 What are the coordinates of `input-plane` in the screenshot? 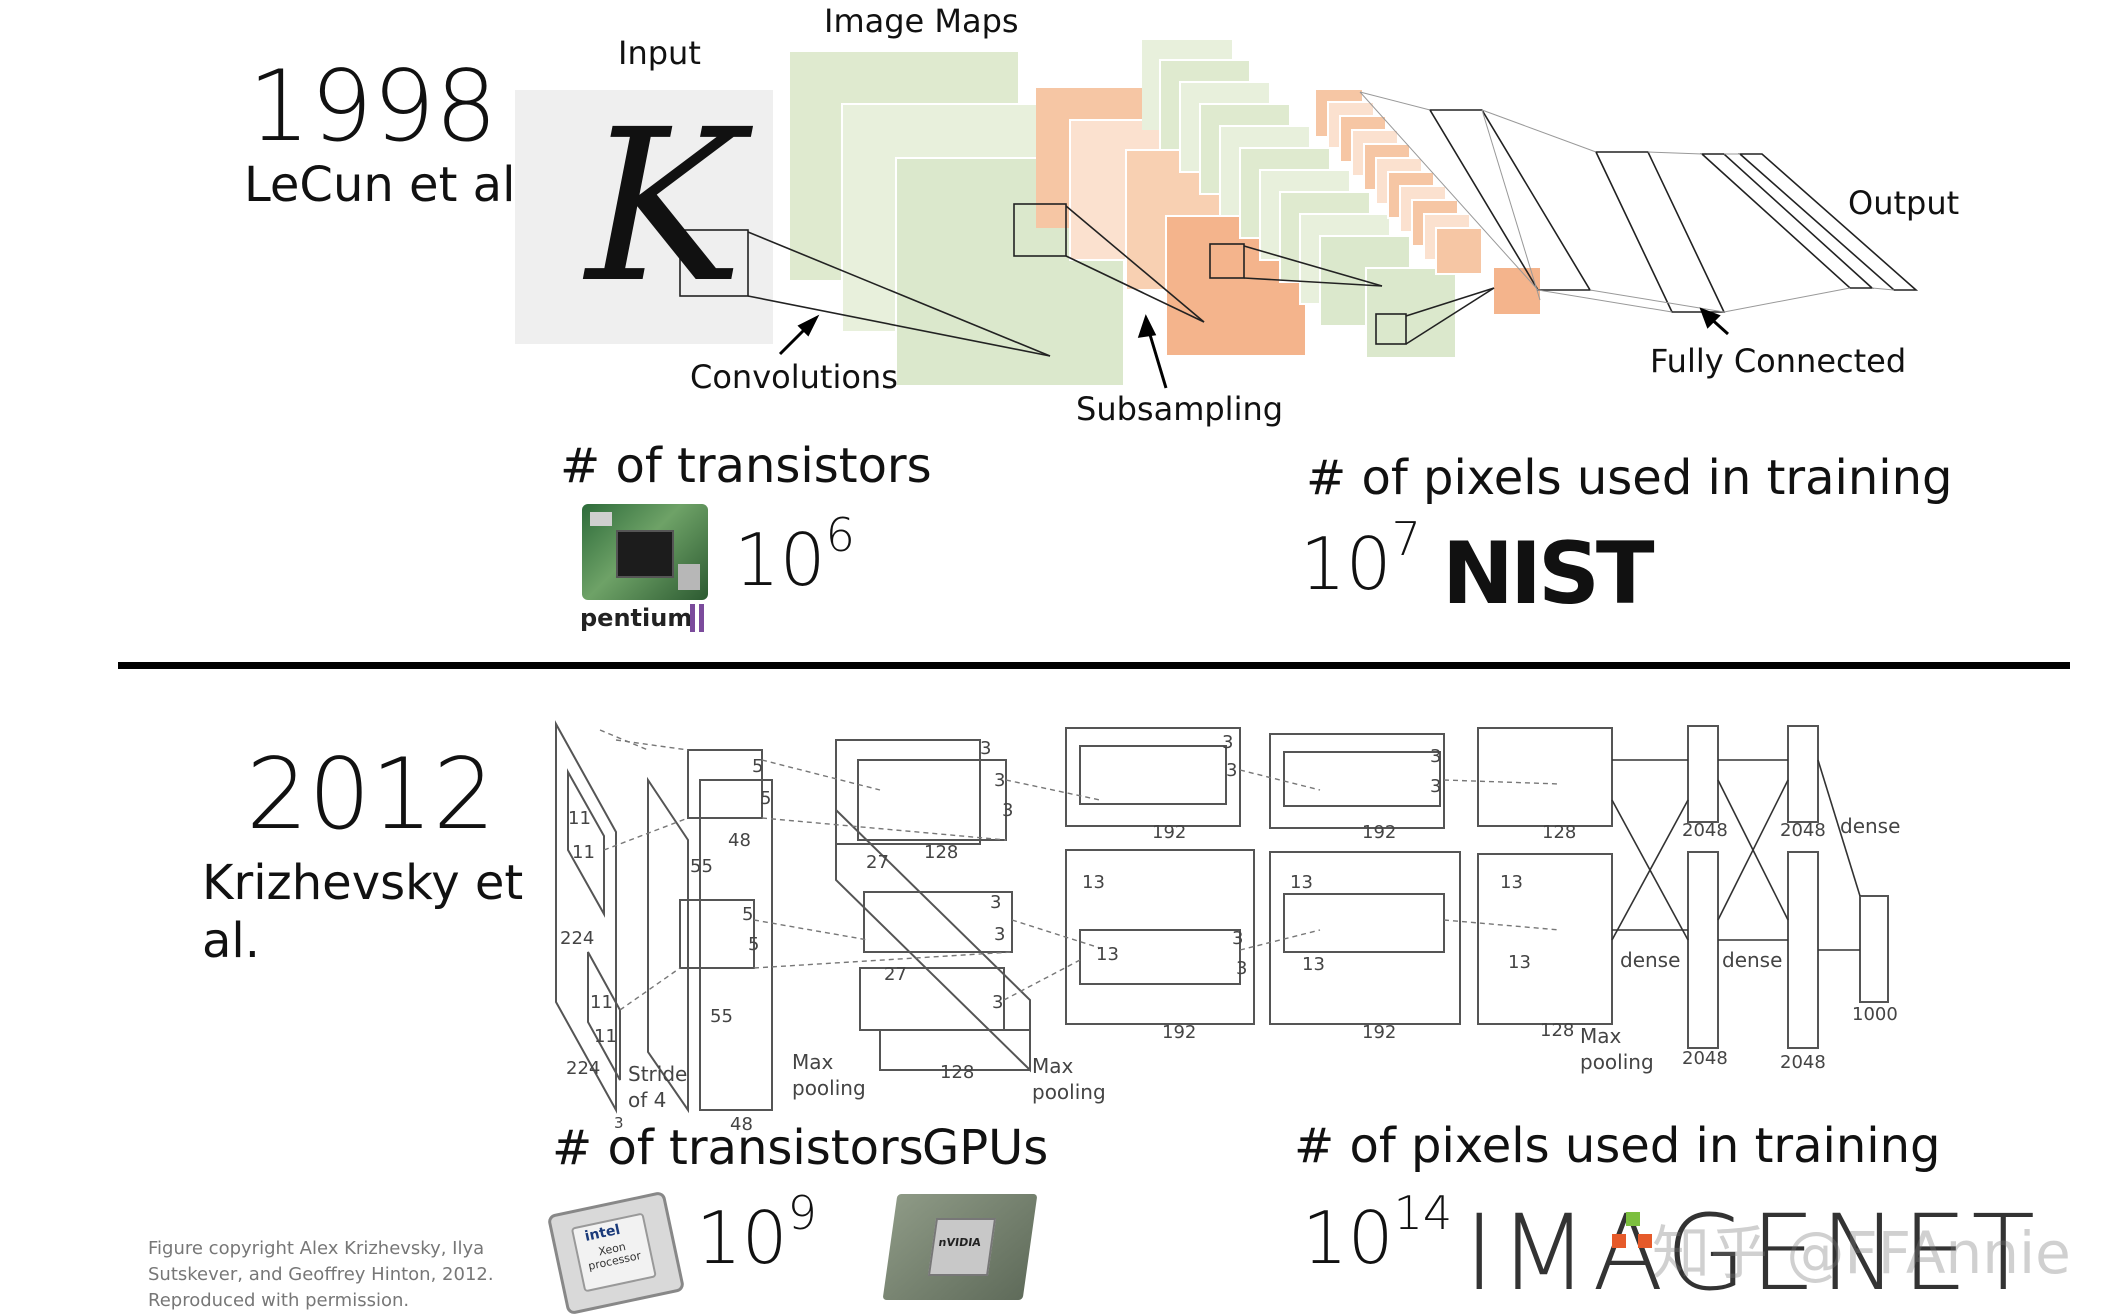 It's located at (644, 217).